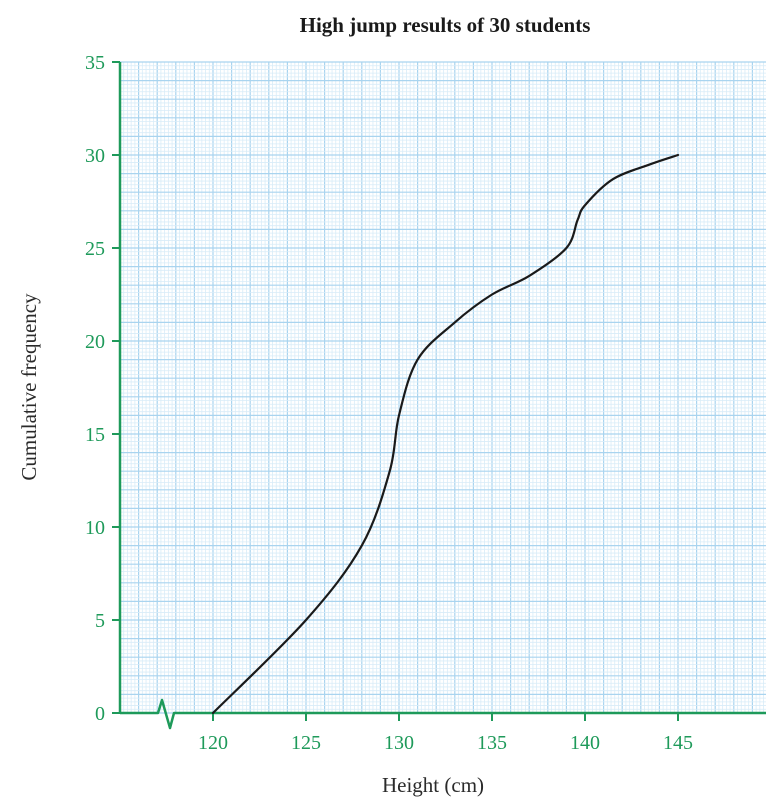 The width and height of the screenshot is (766, 804). What do you see at coordinates (213, 743) in the screenshot?
I see `x-tick-label: 120` at bounding box center [213, 743].